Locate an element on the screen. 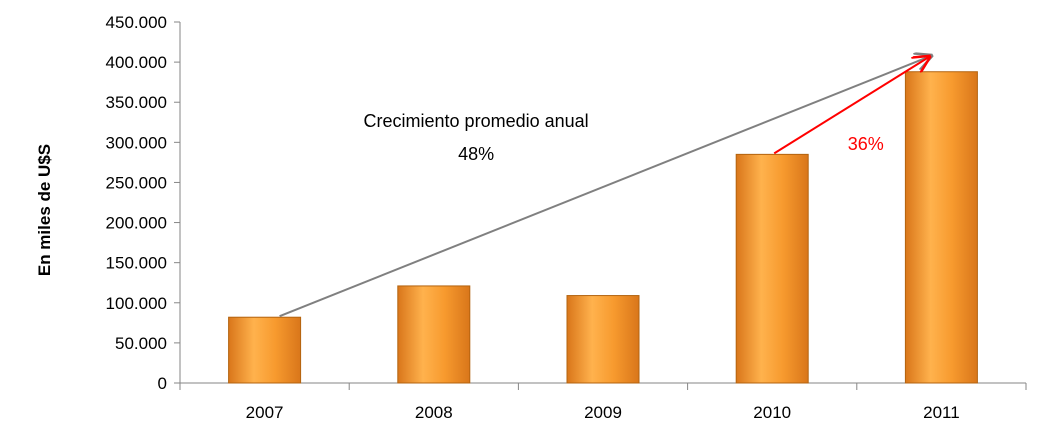  bar-2008 is located at coordinates (434, 334).